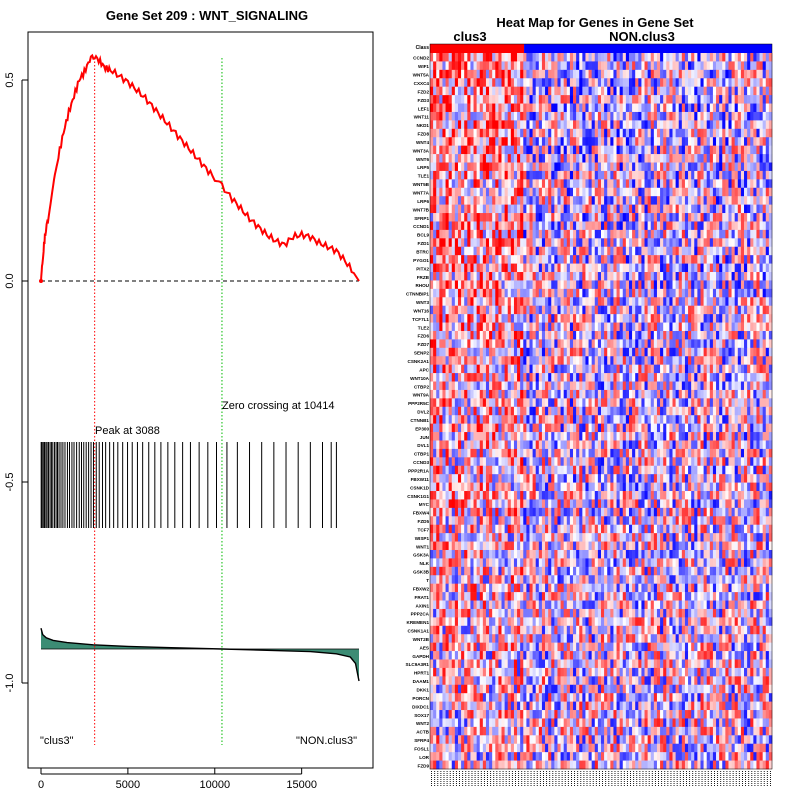  I want to click on heatmap-gene-label: PPP2R1A, so click(419, 470).